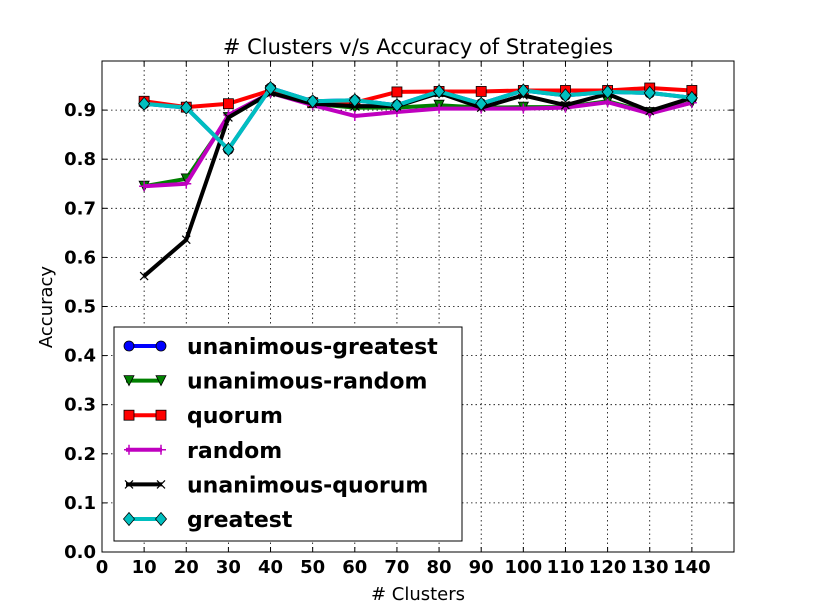 The height and width of the screenshot is (615, 815). I want to click on x-tick-label: 100, so click(524, 567).